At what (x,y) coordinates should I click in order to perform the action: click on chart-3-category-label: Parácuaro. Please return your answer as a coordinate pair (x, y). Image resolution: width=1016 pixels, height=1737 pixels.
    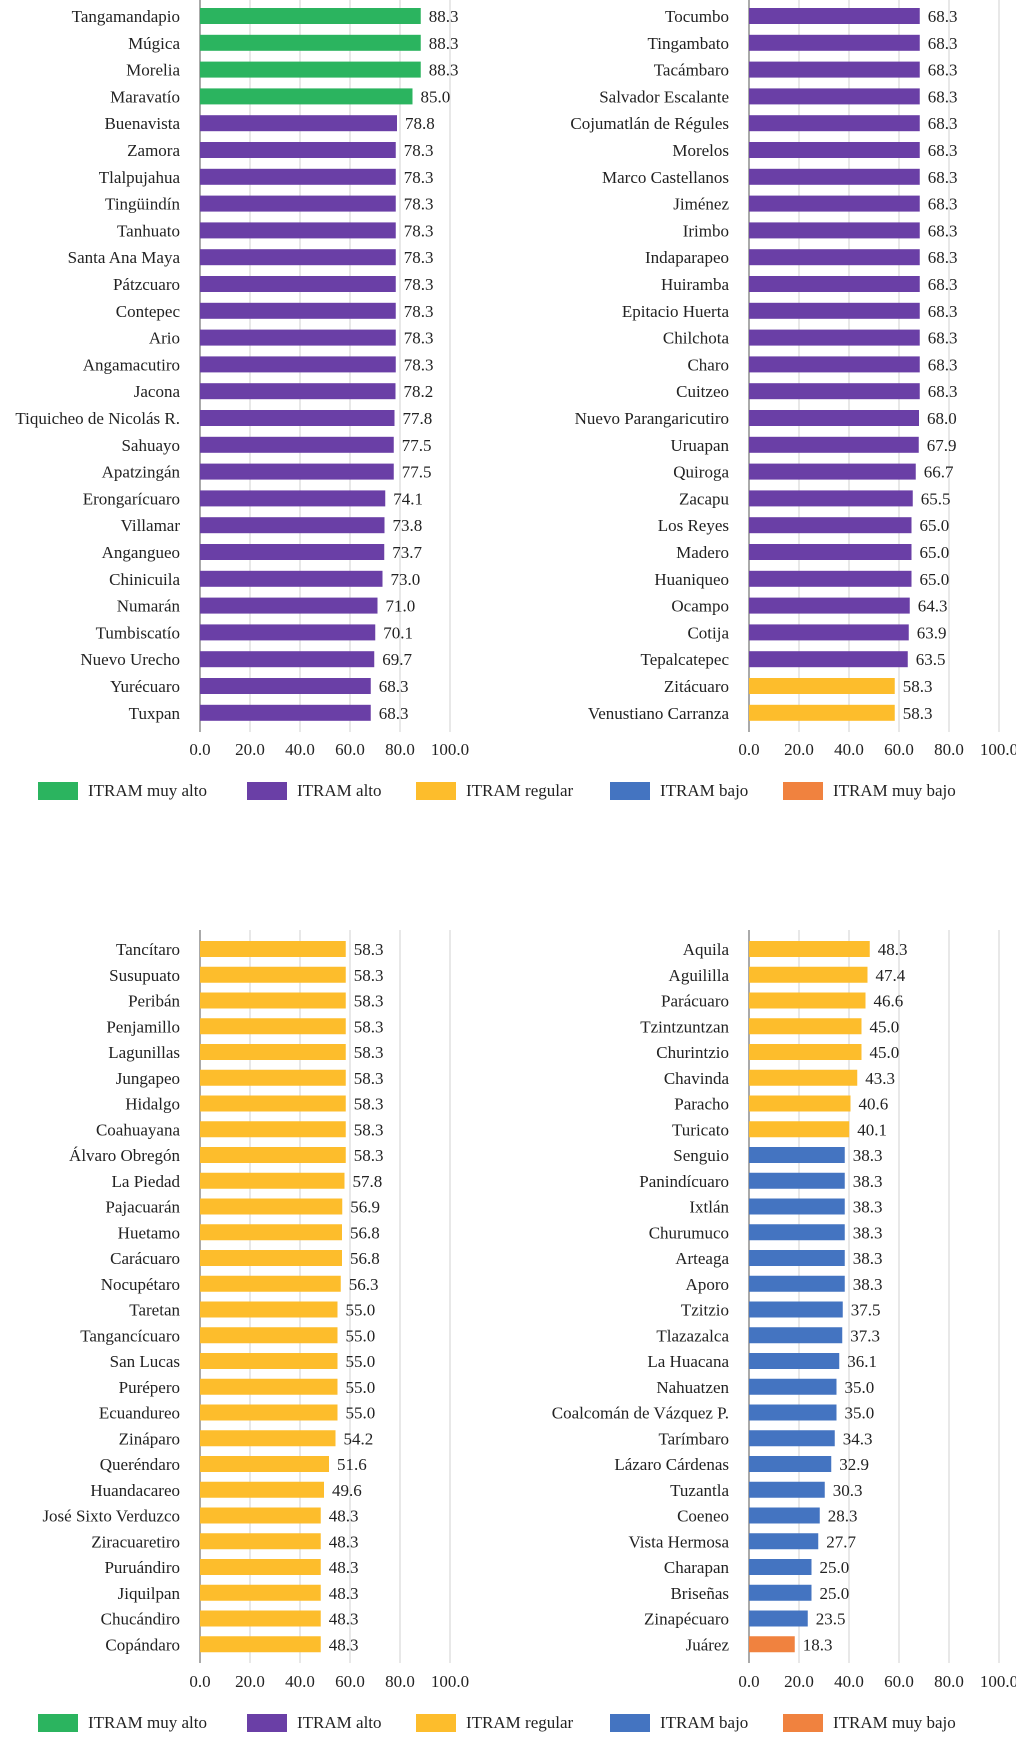
    Looking at the image, I should click on (695, 1001).